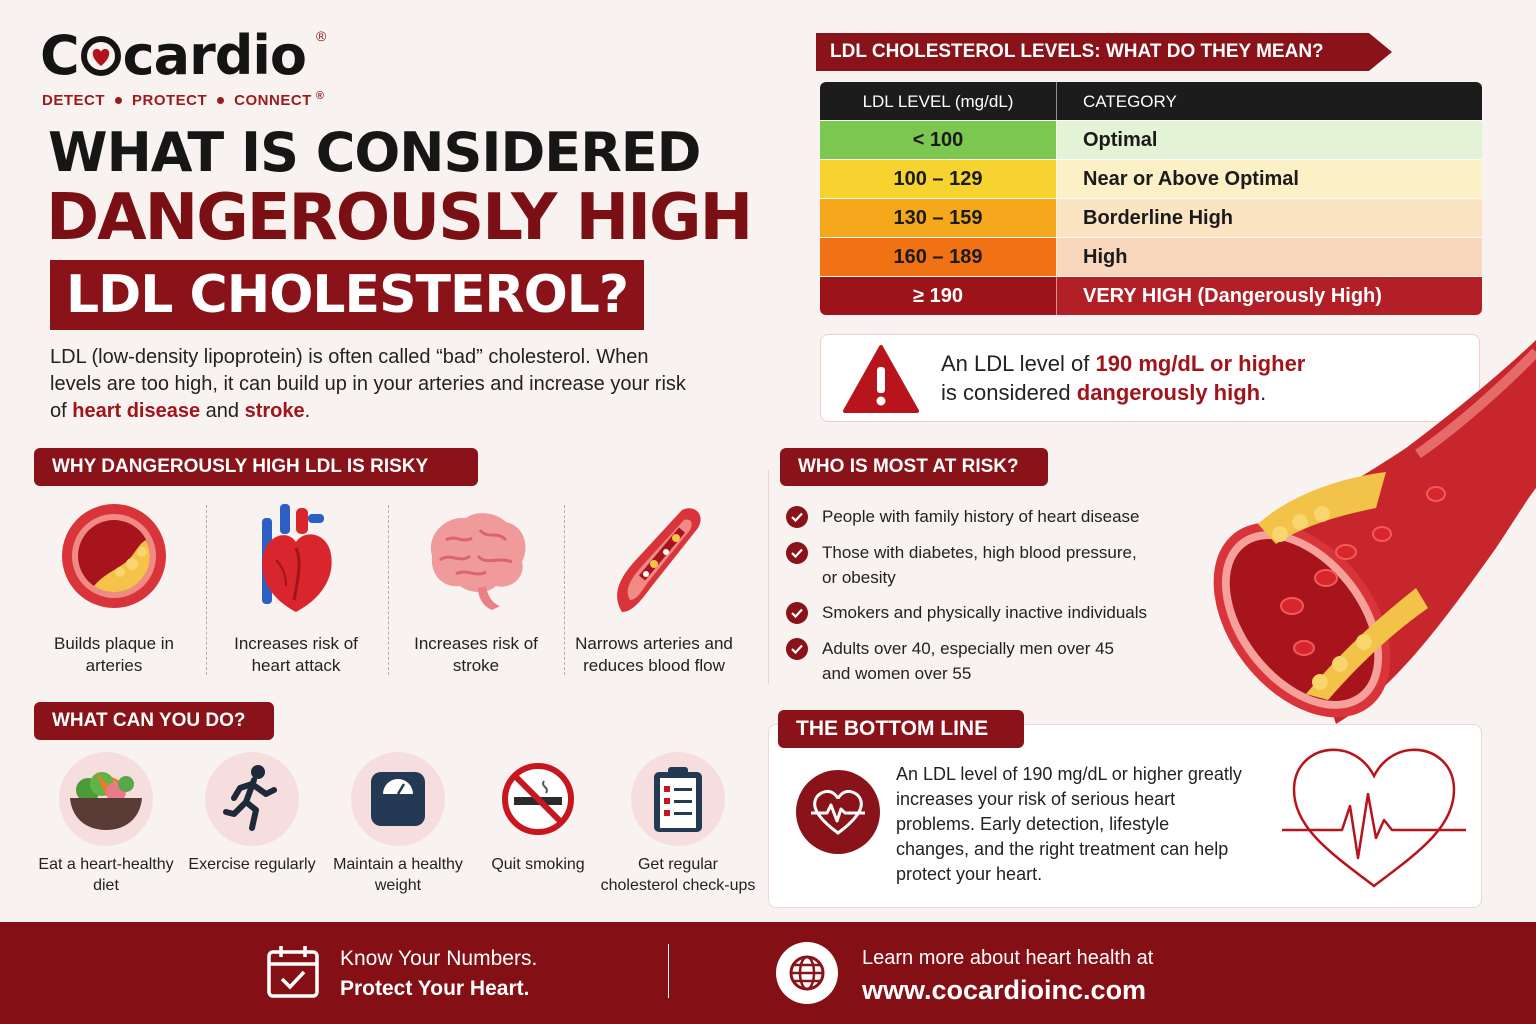 The height and width of the screenshot is (1024, 1536). What do you see at coordinates (476, 588) in the screenshot?
I see `risk-item: Increases risk of stroke` at bounding box center [476, 588].